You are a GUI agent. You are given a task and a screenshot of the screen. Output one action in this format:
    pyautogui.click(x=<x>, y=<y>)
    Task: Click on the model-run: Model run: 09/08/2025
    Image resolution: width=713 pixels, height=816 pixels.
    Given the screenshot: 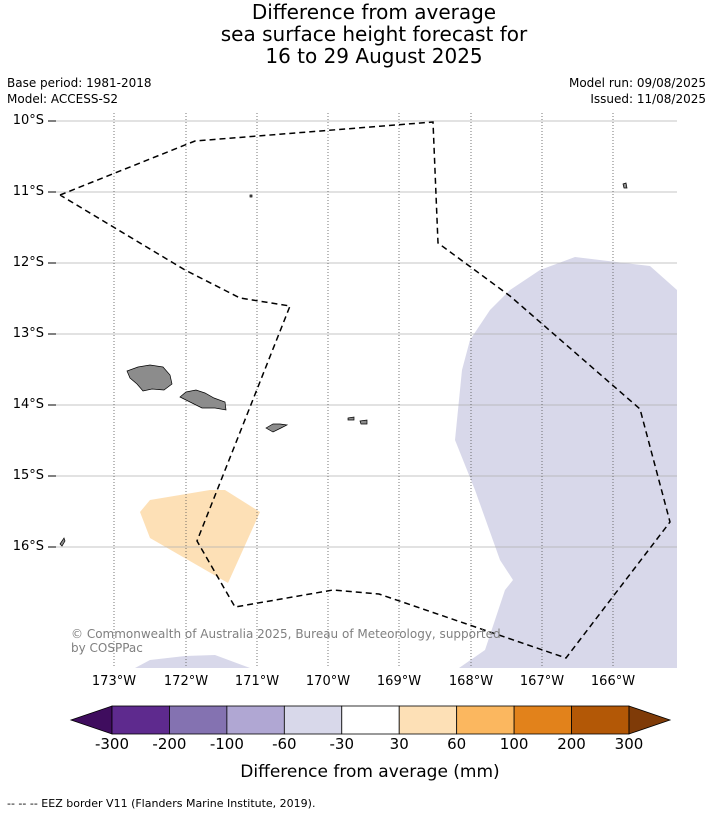 What is the action you would take?
    pyautogui.click(x=637, y=83)
    